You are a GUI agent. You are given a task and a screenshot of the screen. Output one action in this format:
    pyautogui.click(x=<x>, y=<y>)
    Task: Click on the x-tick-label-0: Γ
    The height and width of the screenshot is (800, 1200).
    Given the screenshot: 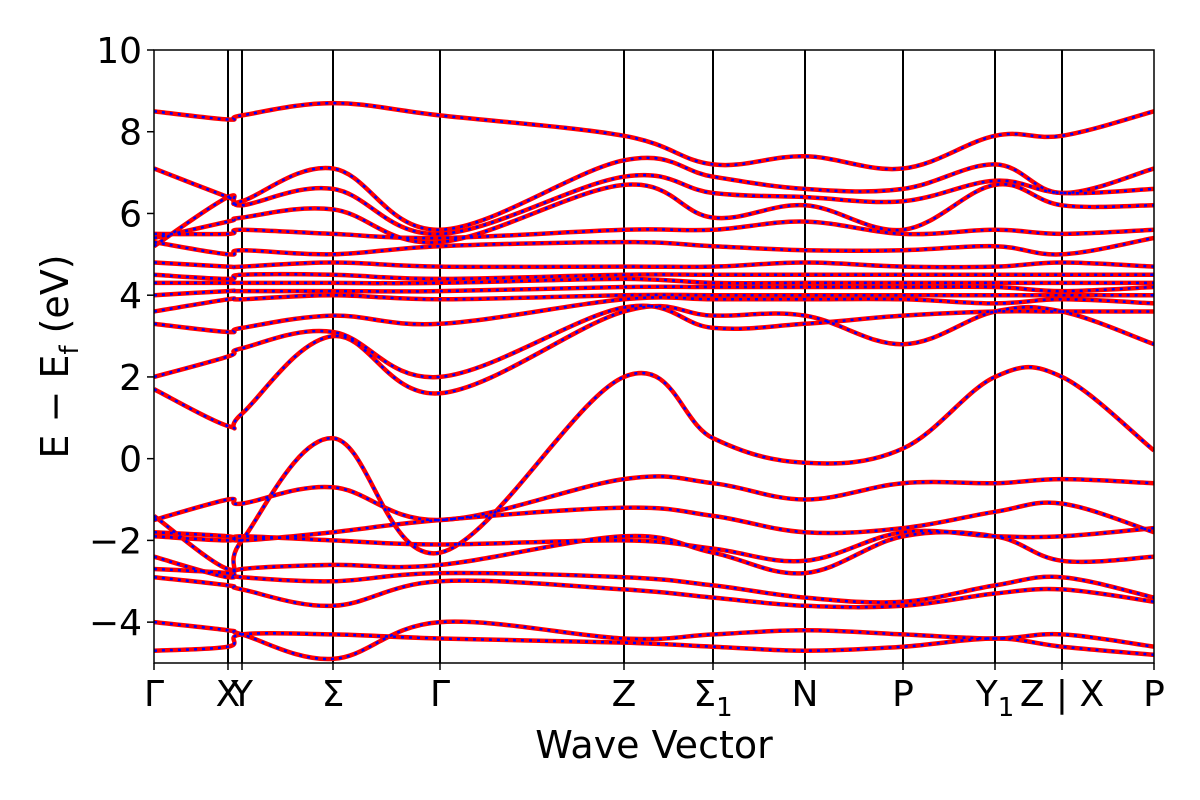 What is the action you would take?
    pyautogui.click(x=154, y=694)
    